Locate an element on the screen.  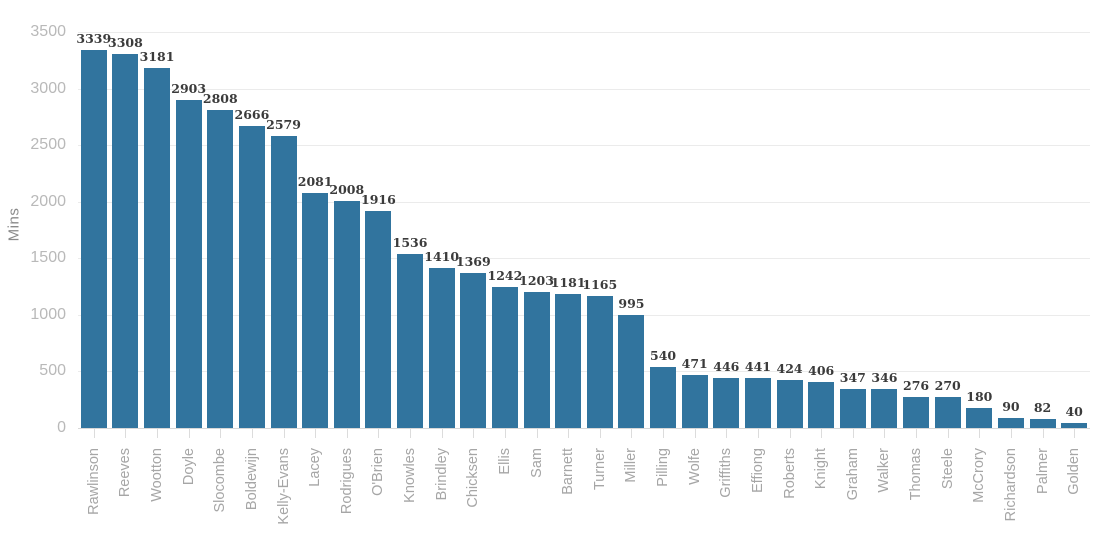
bar-value-label: 424 is located at coordinates (789, 369).